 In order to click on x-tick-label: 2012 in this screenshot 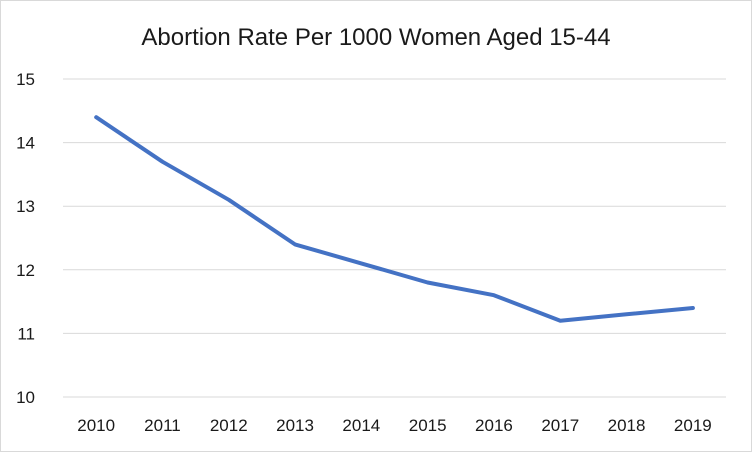, I will do `click(229, 425)`.